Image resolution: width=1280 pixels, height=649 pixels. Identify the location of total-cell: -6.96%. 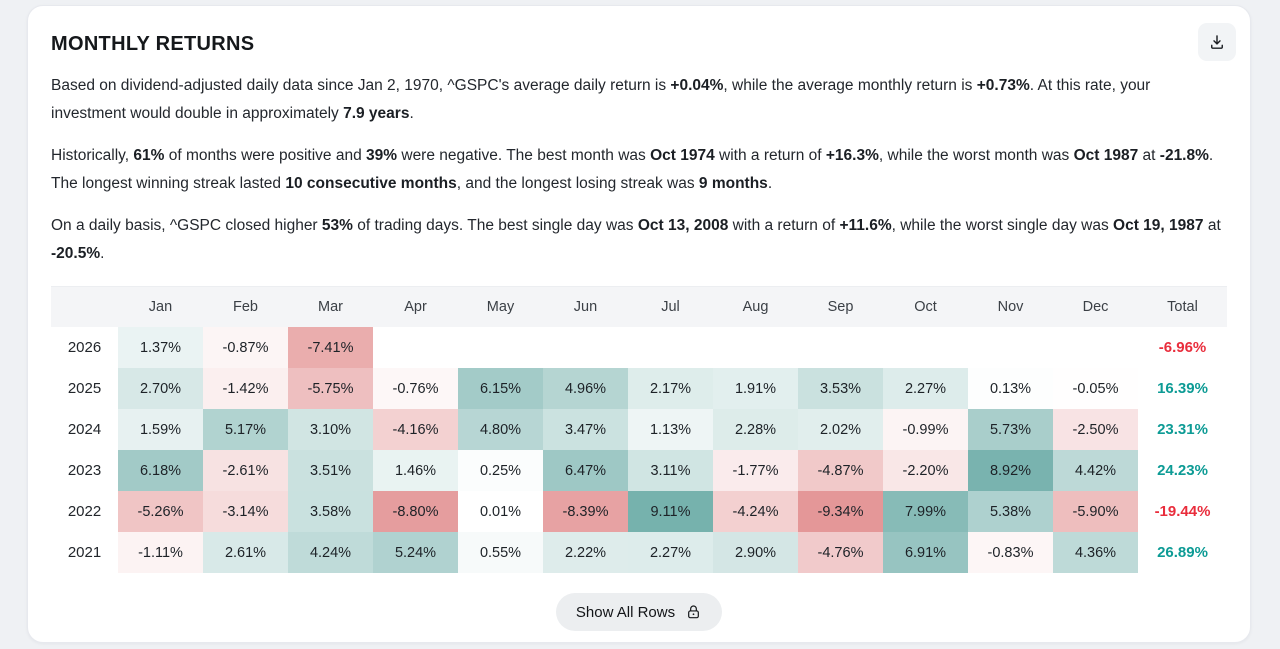
(1182, 347).